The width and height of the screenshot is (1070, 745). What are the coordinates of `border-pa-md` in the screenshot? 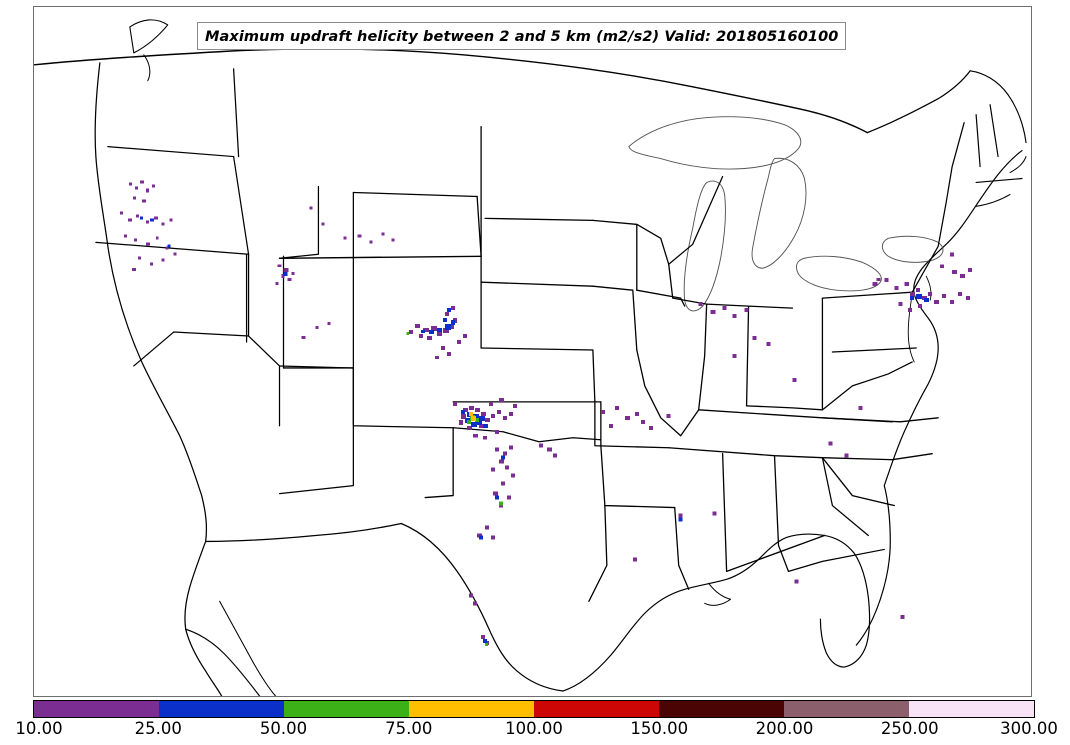 It's located at (874, 350).